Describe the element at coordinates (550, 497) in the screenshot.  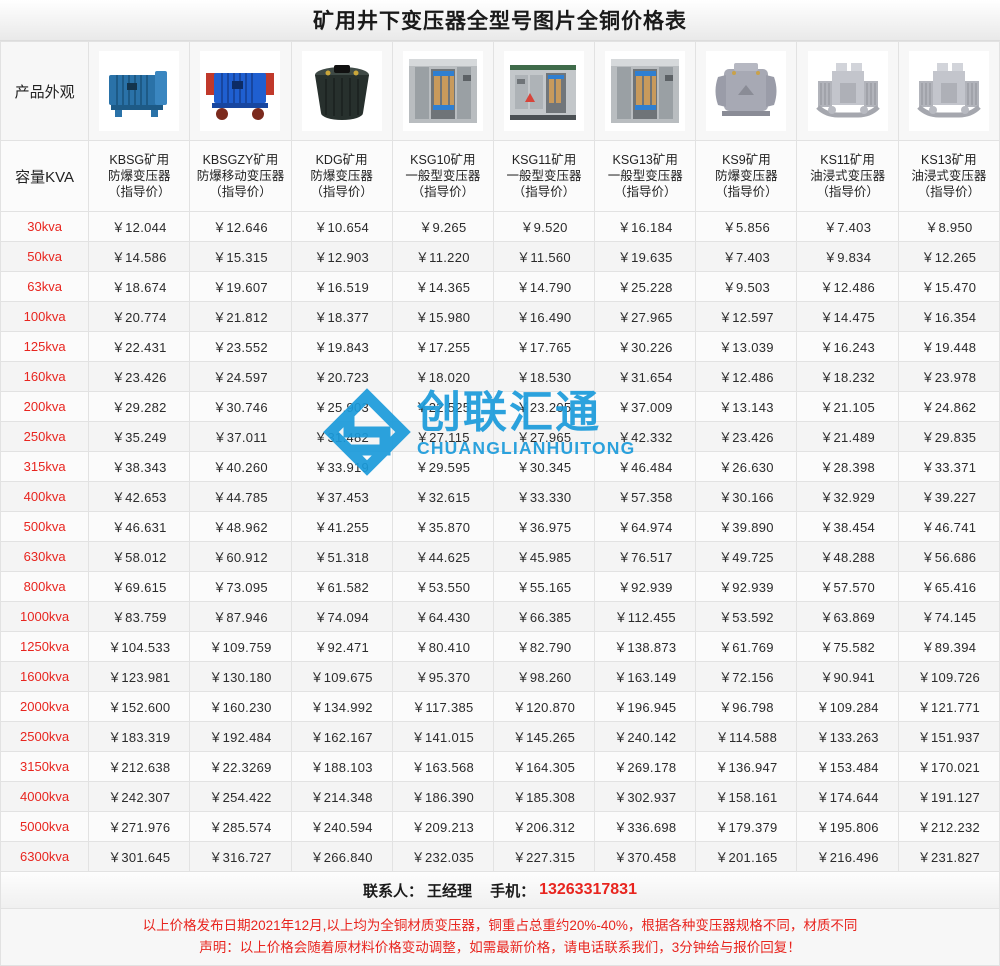
I see `price-value: 33.330` at that location.